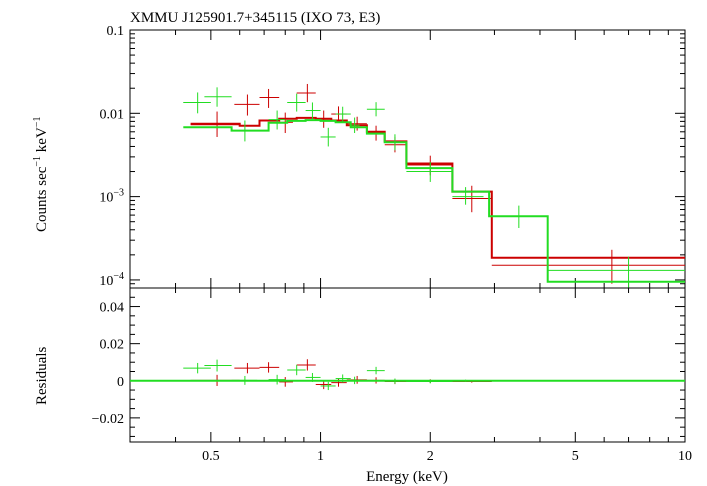  Describe the element at coordinates (575, 456) in the screenshot. I see `x-tick-label: 5` at that location.